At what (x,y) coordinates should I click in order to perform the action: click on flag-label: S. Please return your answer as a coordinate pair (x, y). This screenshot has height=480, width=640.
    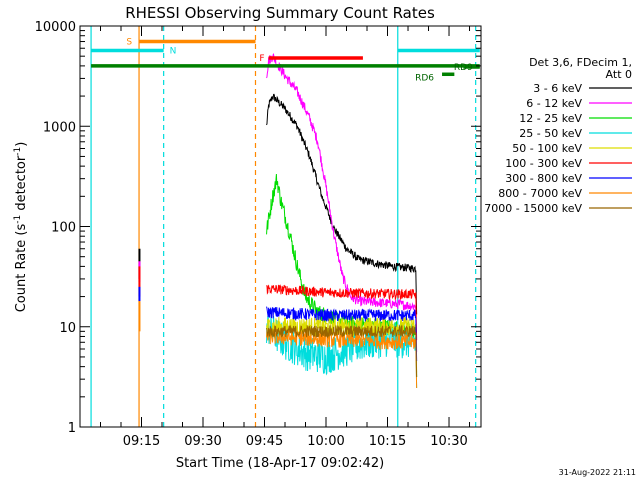
    Looking at the image, I should click on (129, 43).